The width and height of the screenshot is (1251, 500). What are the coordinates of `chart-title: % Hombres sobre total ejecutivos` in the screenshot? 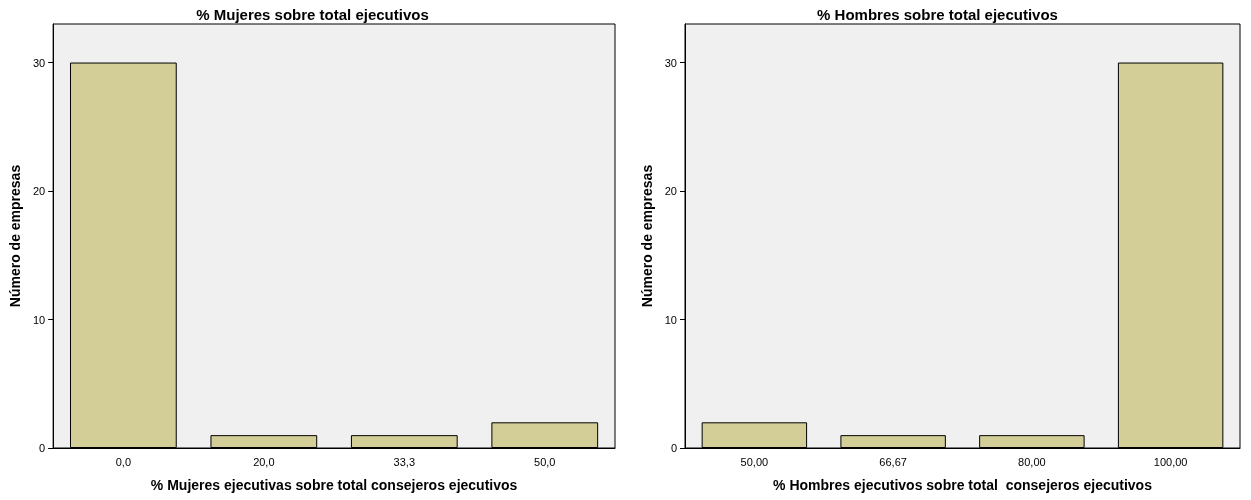 It's located at (937, 14).